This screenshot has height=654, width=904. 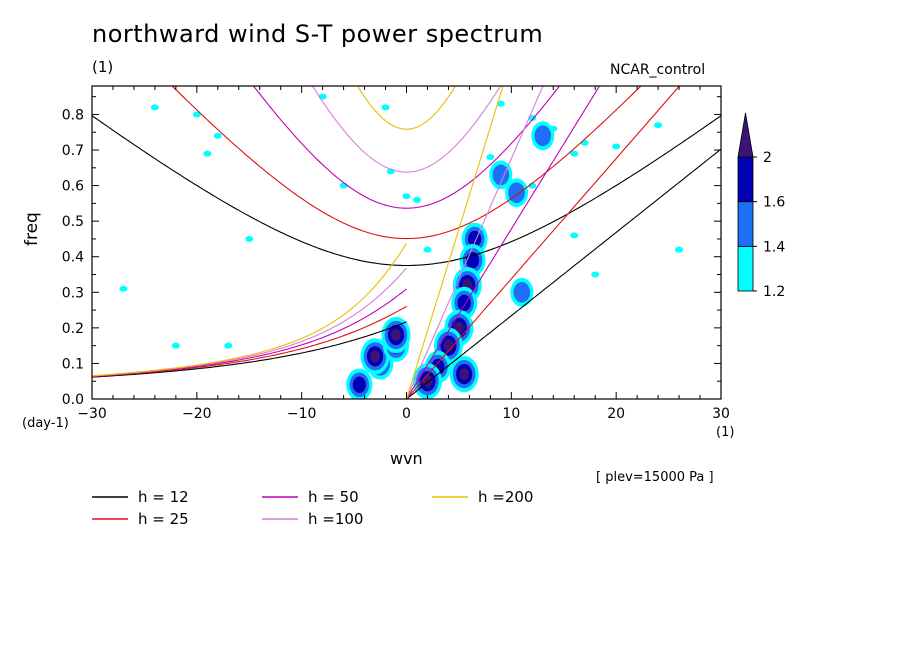 What do you see at coordinates (73, 222) in the screenshot?
I see `y-tick-label: 0.5` at bounding box center [73, 222].